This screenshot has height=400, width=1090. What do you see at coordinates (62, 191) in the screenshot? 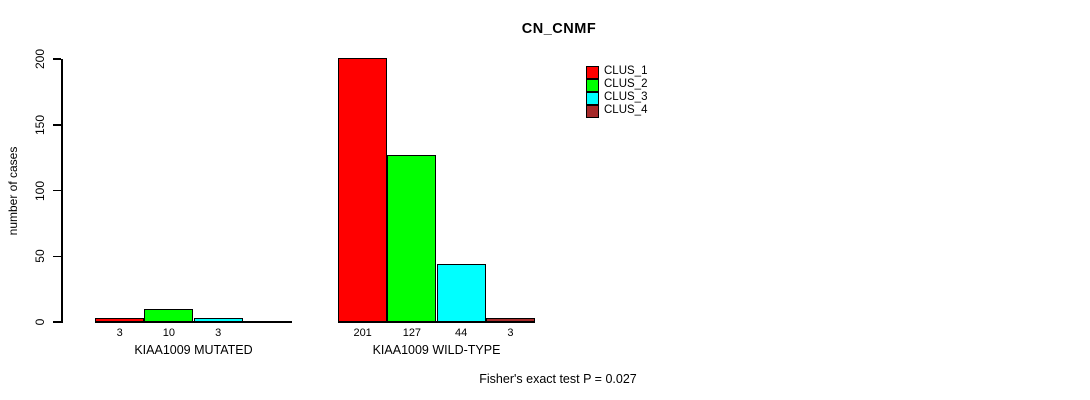
I see `y-axis-line` at bounding box center [62, 191].